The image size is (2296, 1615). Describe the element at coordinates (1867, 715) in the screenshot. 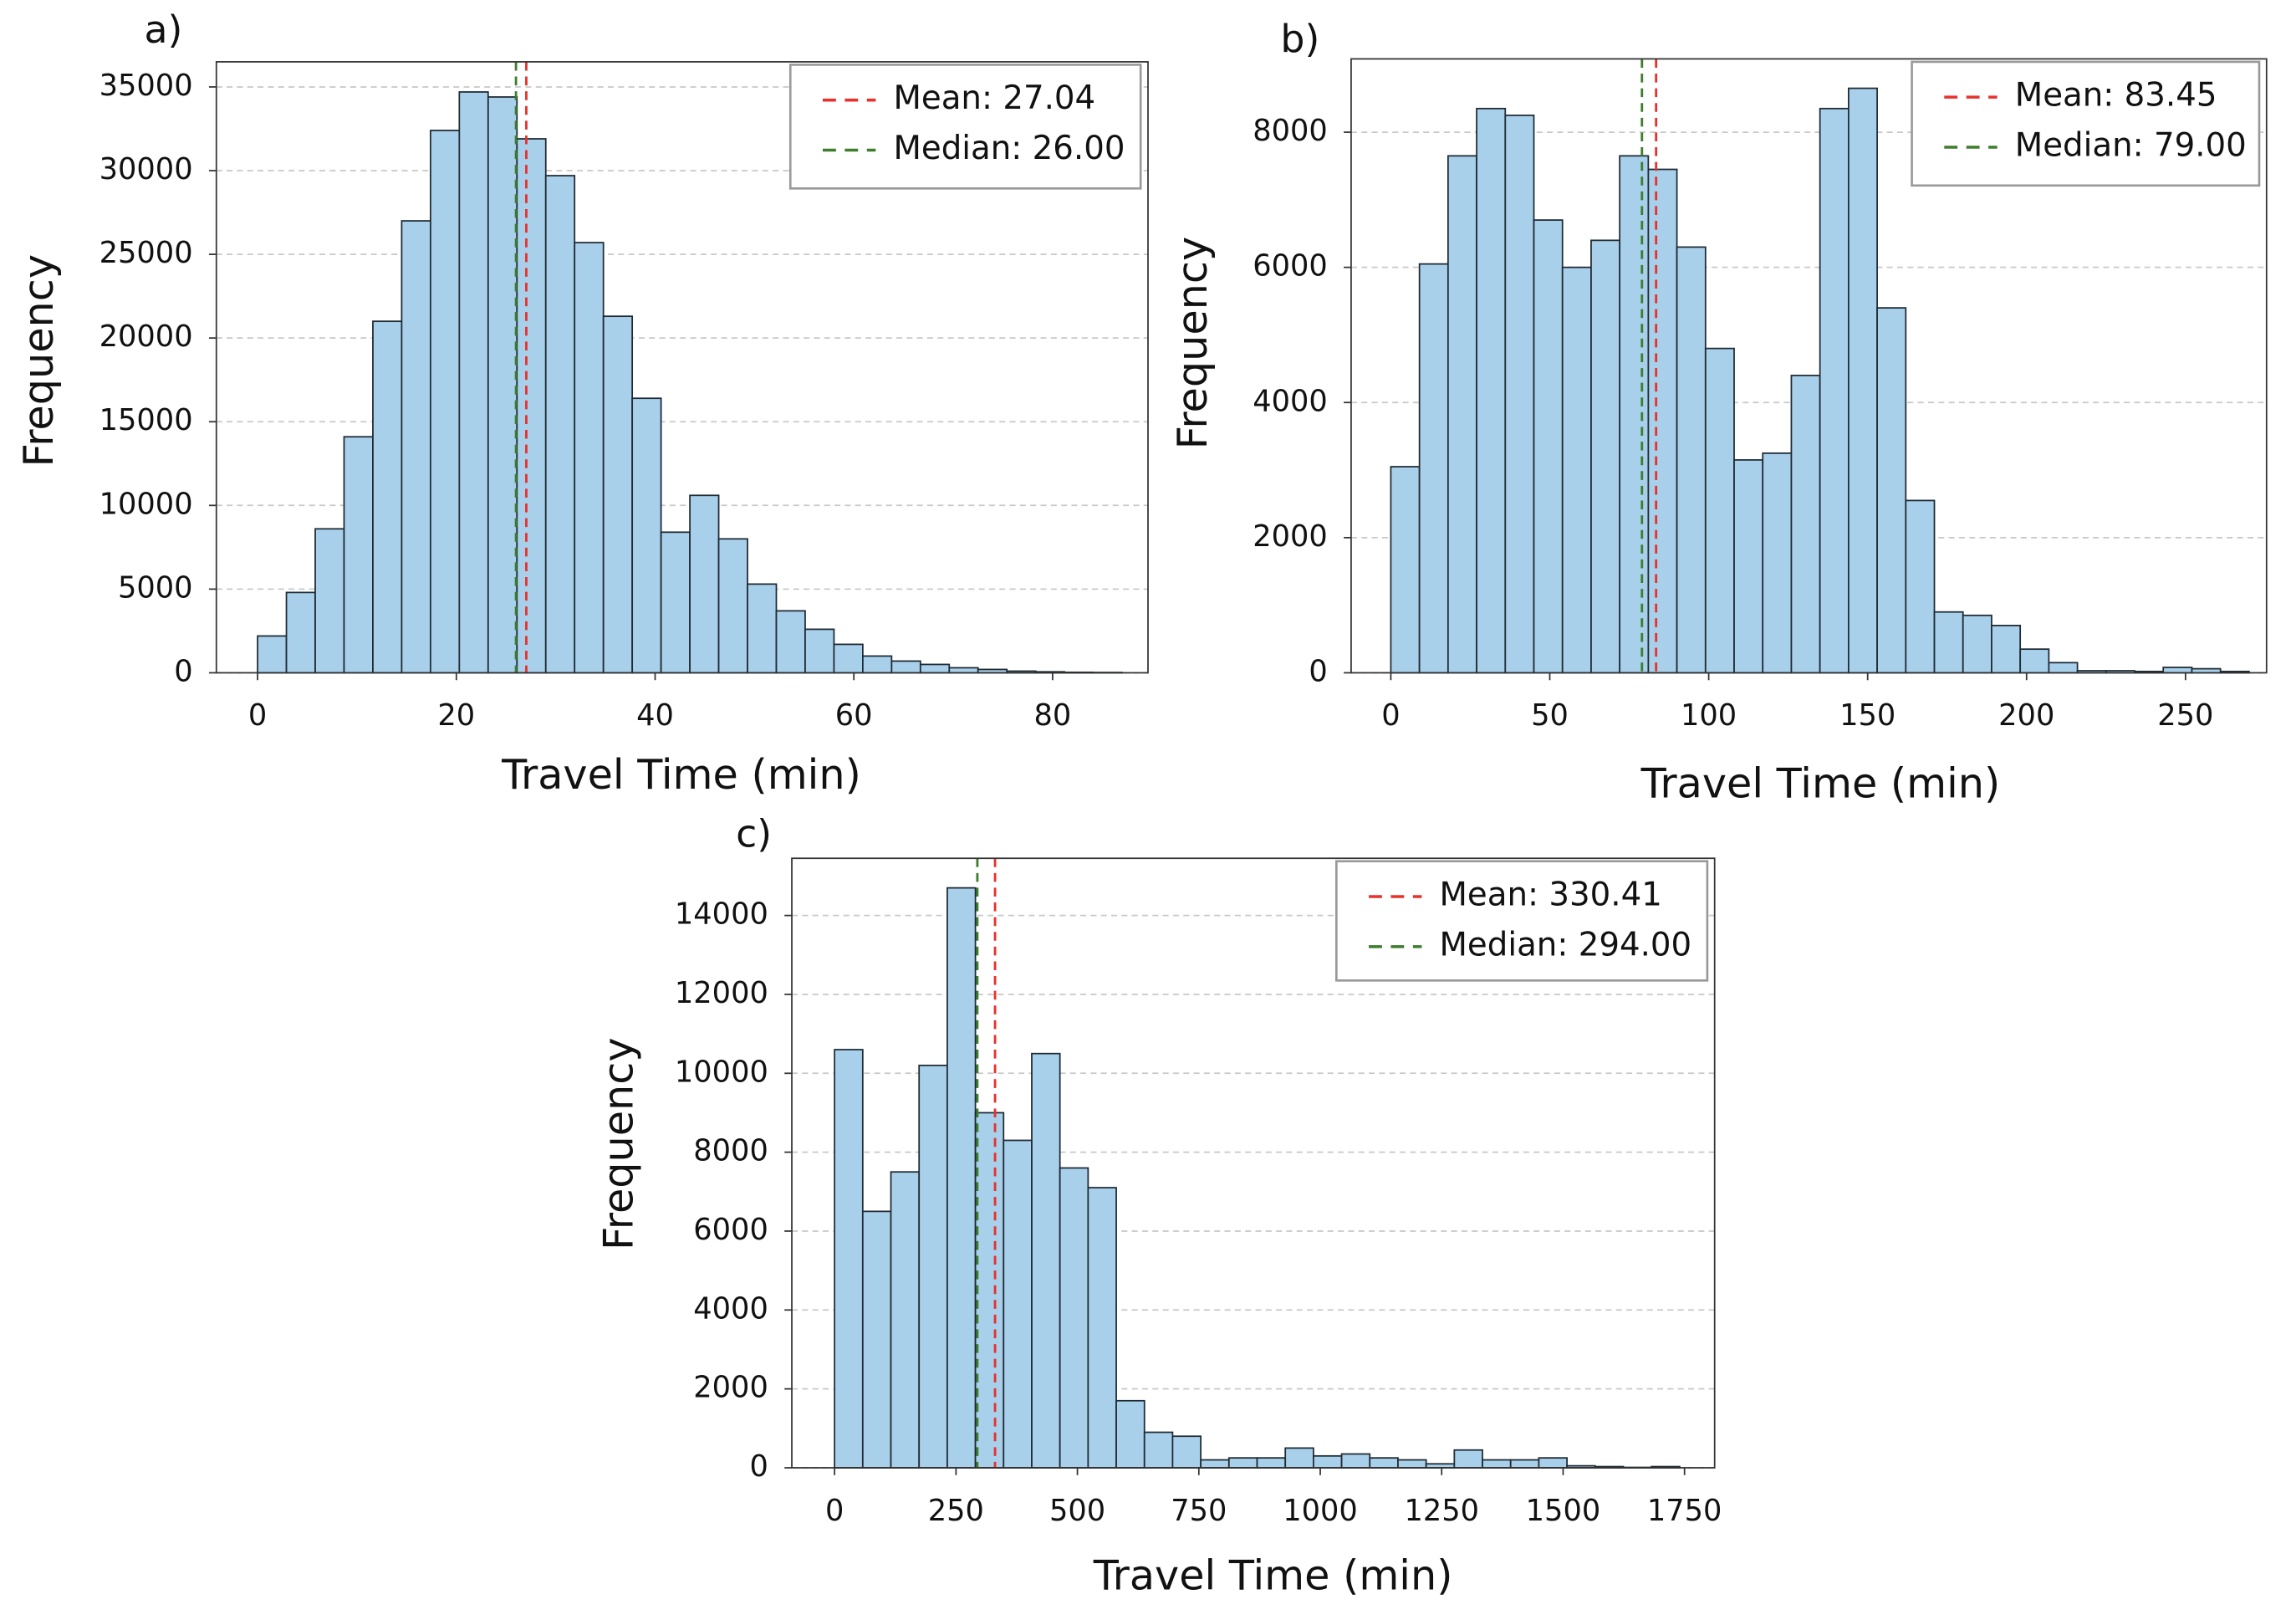

I see `x-tick-label: 150` at that location.